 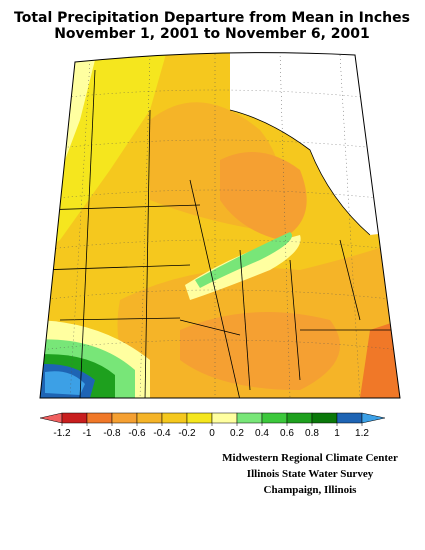 What do you see at coordinates (212, 433) in the screenshot?
I see `colorbar-label: 0` at bounding box center [212, 433].